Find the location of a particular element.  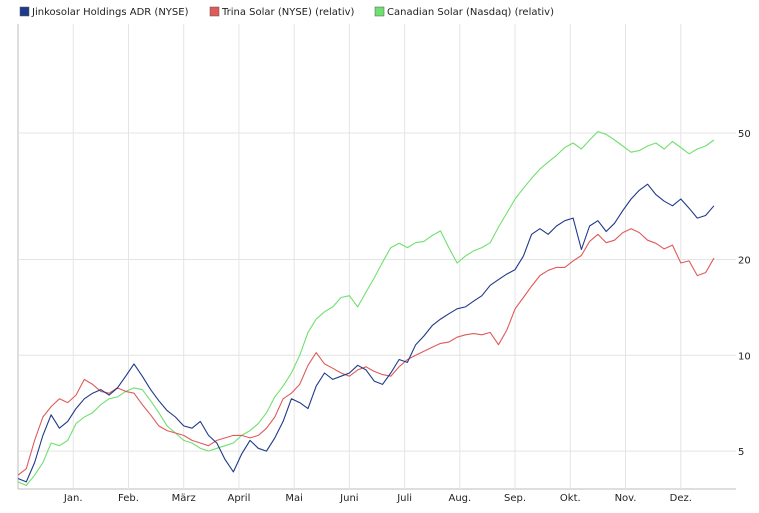

x-tick-label: Nov. is located at coordinates (626, 498).